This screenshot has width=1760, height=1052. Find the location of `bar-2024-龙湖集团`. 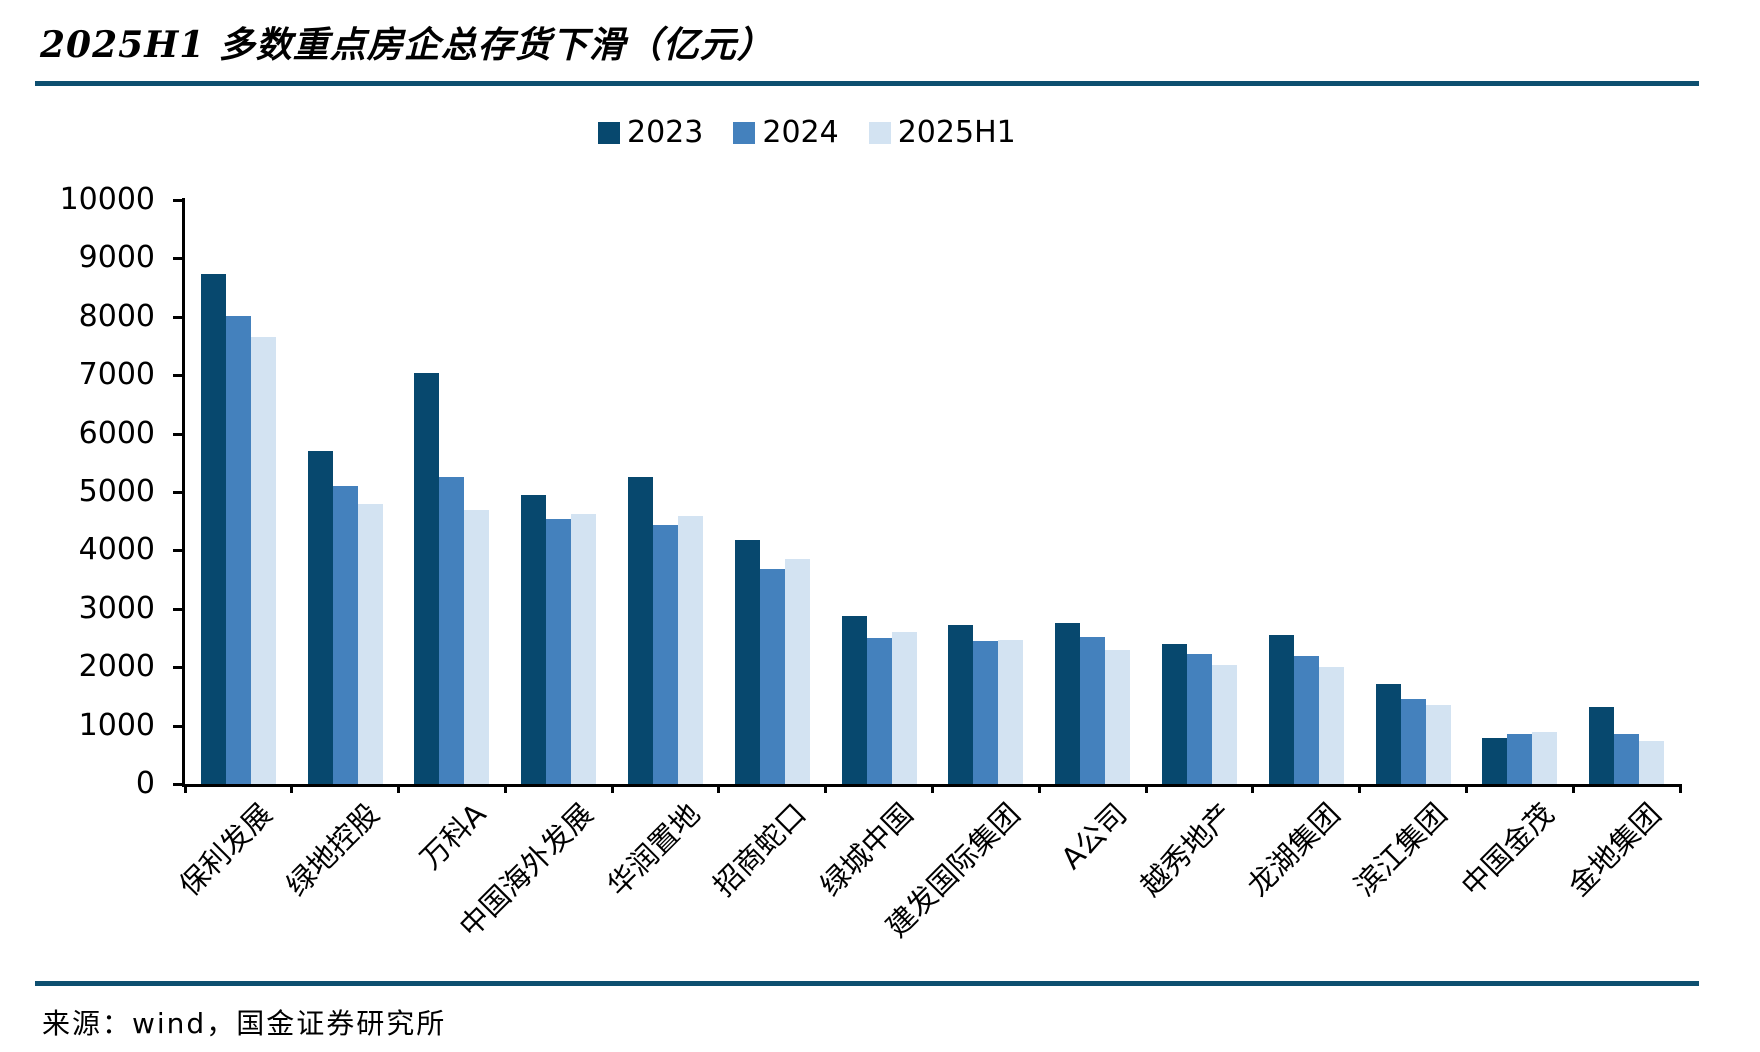

bar-2024-龙湖集团 is located at coordinates (1306, 720).